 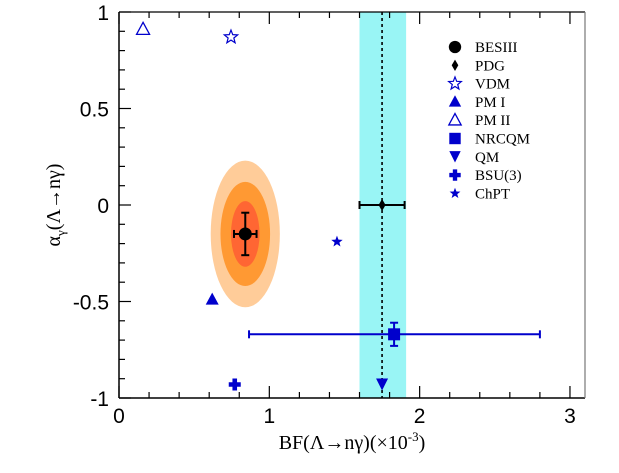 I want to click on legend-item: BESIII, so click(x=483, y=48).